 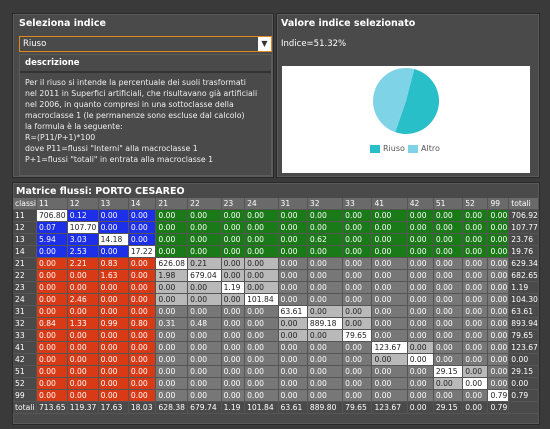 I want to click on row-label: 33, so click(x=25, y=335).